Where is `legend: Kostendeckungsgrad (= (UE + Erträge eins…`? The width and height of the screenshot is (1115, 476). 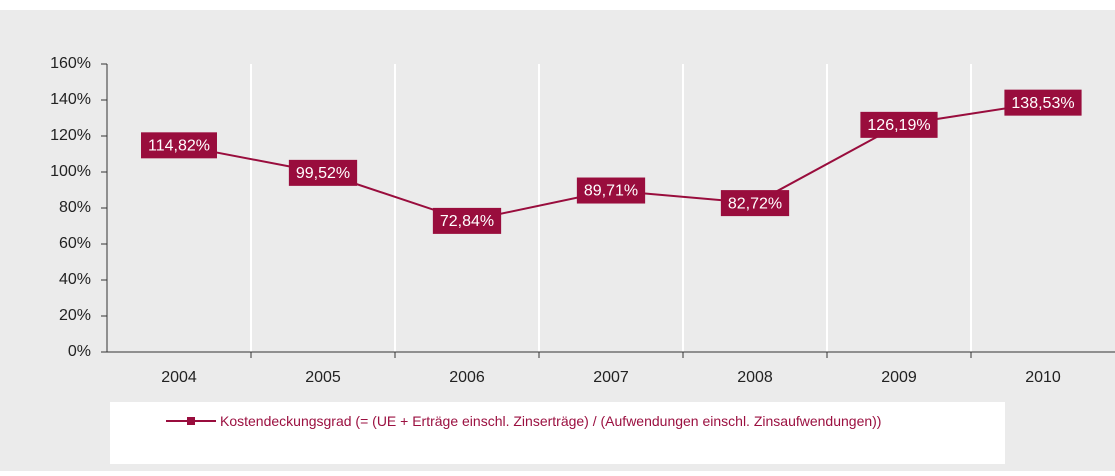 legend: Kostendeckungsgrad (= (UE + Erträge eins… is located at coordinates (557, 433).